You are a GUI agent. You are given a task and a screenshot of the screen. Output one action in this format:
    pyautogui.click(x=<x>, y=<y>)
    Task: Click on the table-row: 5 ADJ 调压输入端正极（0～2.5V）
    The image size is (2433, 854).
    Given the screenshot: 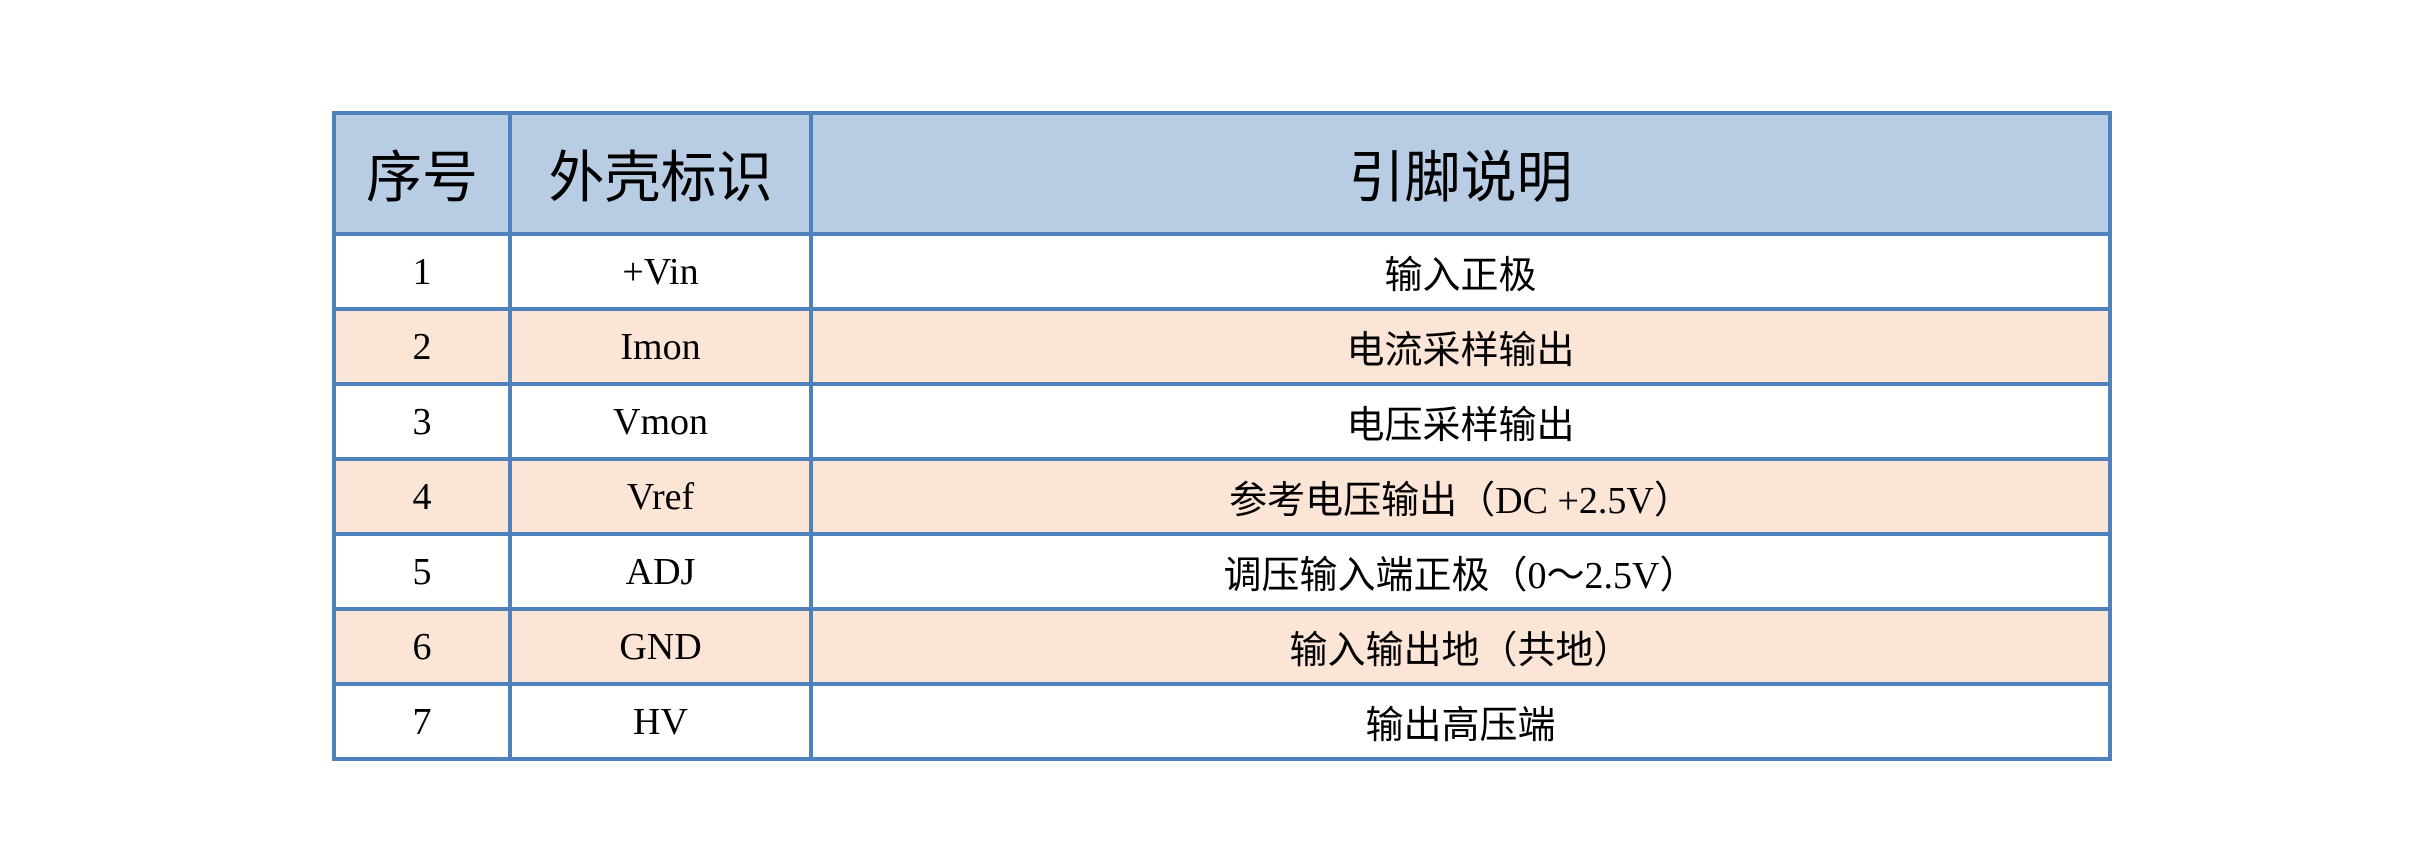 What is the action you would take?
    pyautogui.click(x=1222, y=571)
    